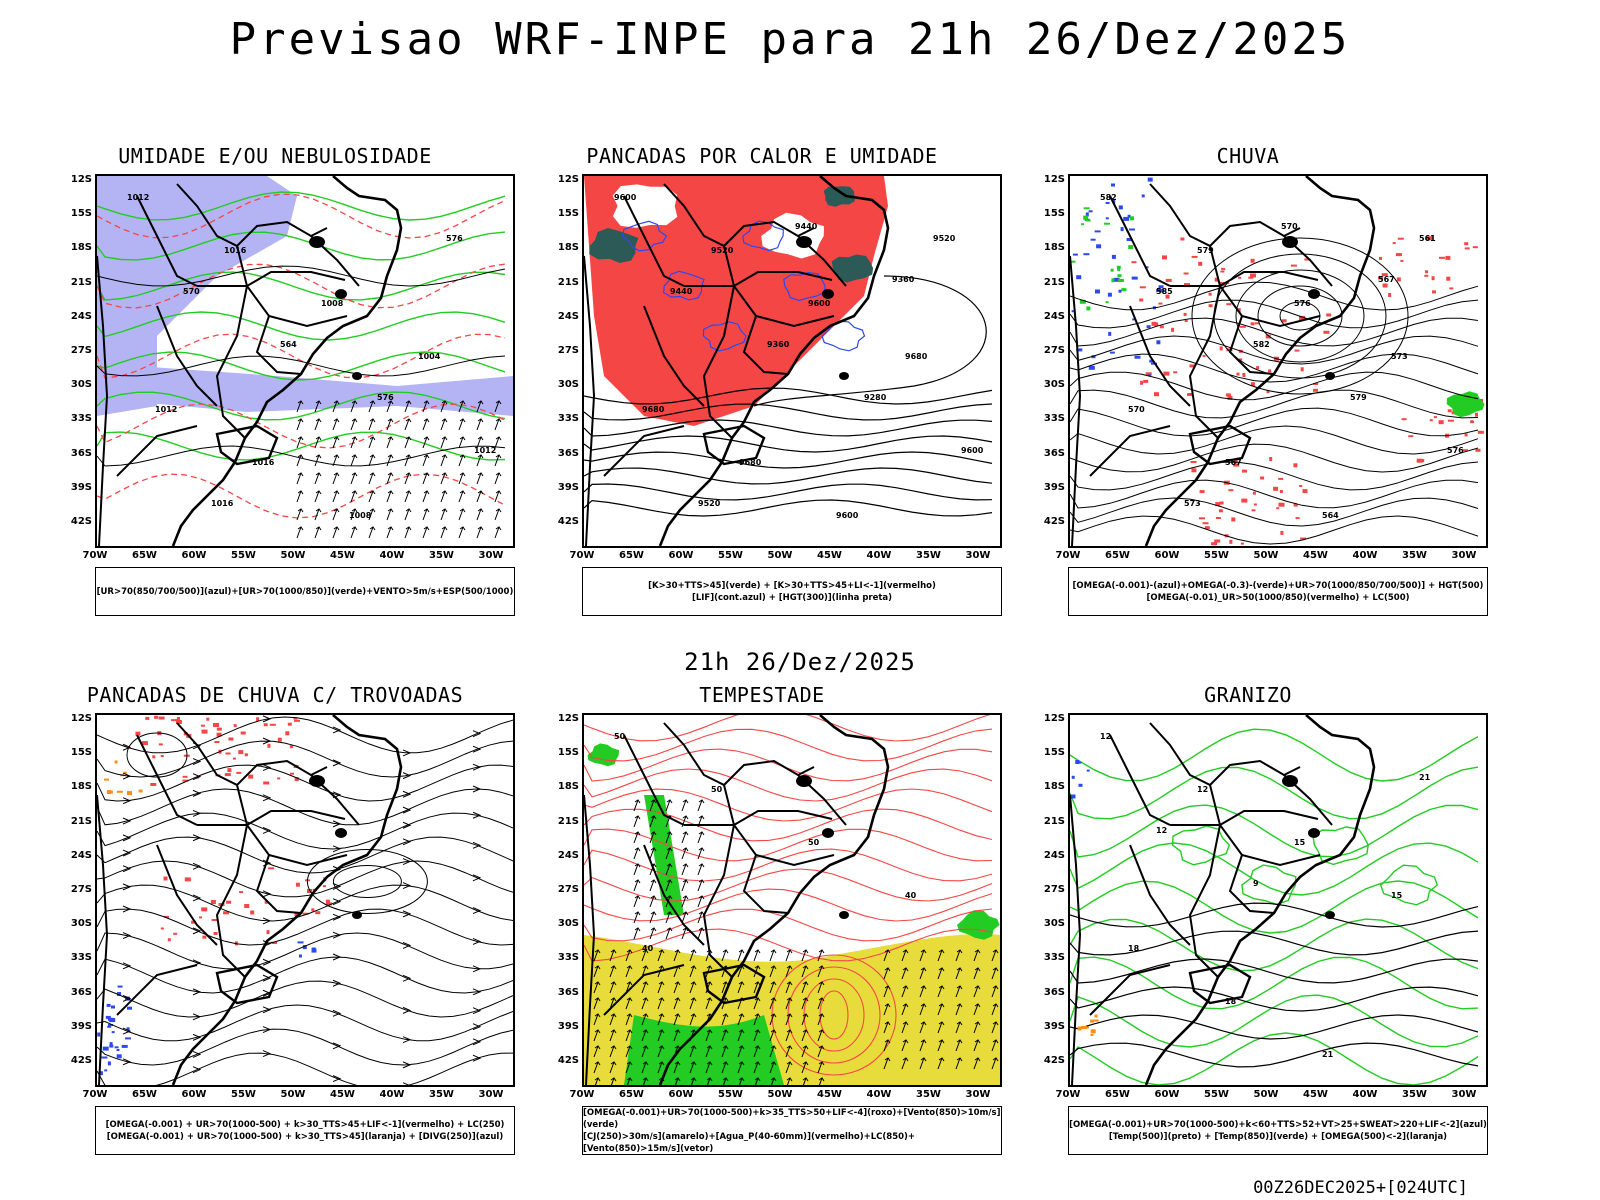  Describe the element at coordinates (762, 156) in the screenshot. I see `panel-title: PANCADAS POR CALOR E UMIDADE` at that location.